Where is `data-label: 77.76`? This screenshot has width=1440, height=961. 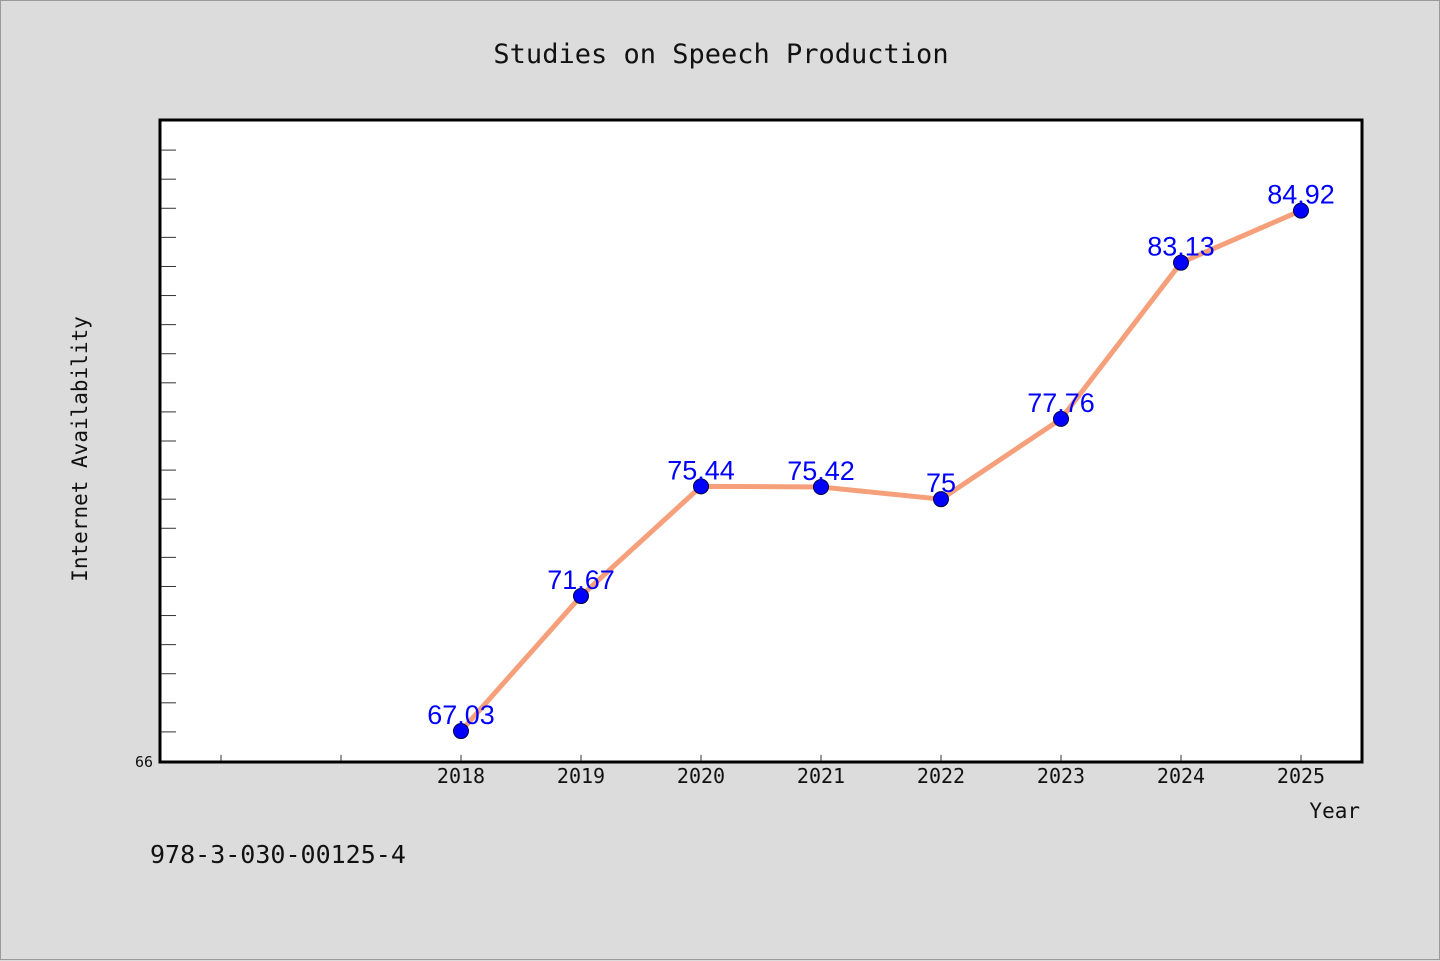
data-label: 77.76 is located at coordinates (1061, 403).